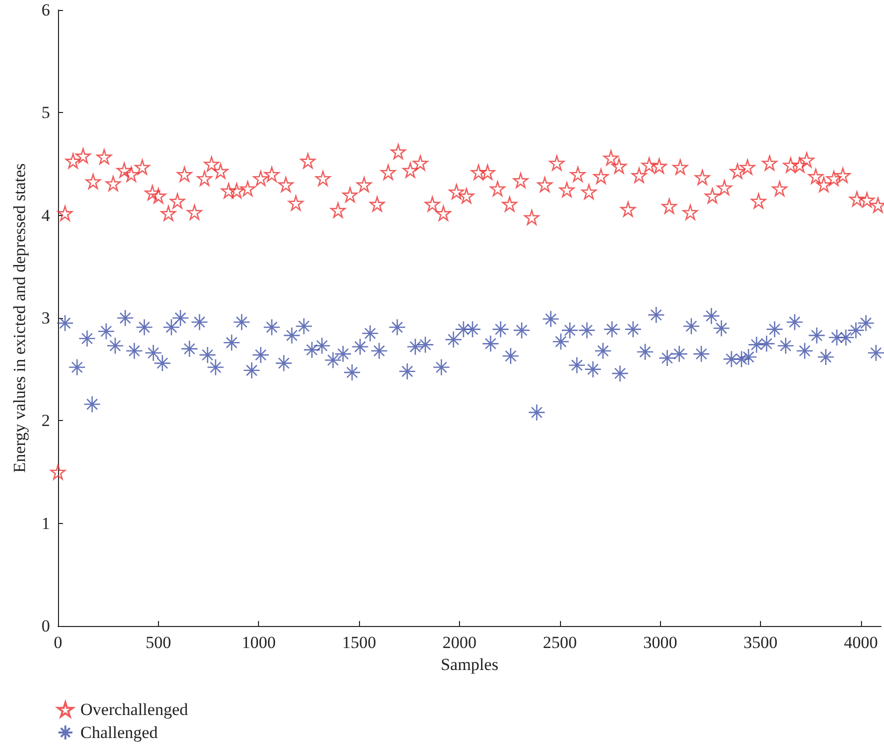 Image resolution: width=884 pixels, height=750 pixels. I want to click on x-tick-label: 500, so click(159, 642).